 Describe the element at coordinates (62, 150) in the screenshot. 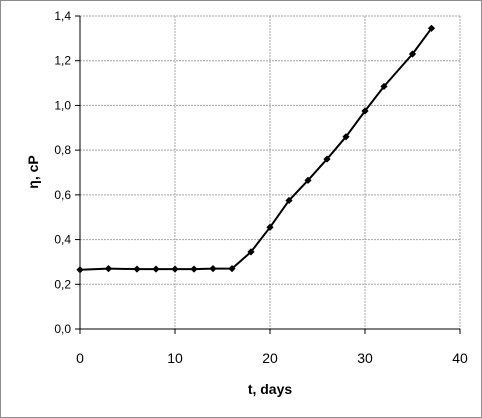

I see `y-tick-label: 0,8` at that location.